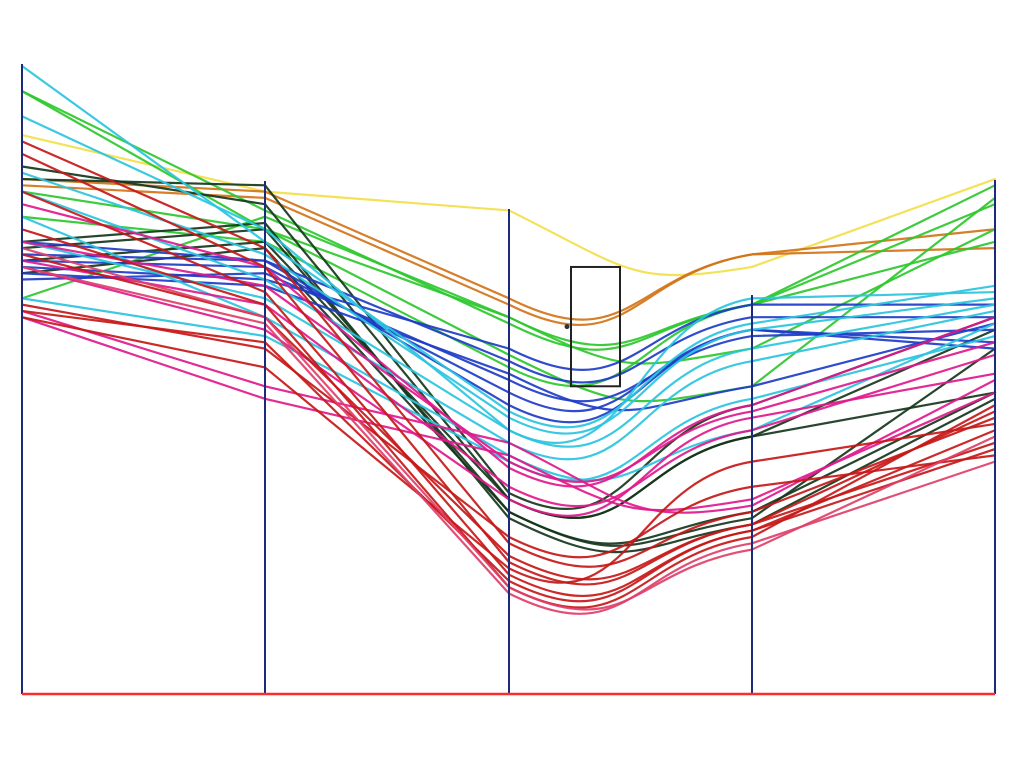  I want to click on brush-layer, so click(592, 326).